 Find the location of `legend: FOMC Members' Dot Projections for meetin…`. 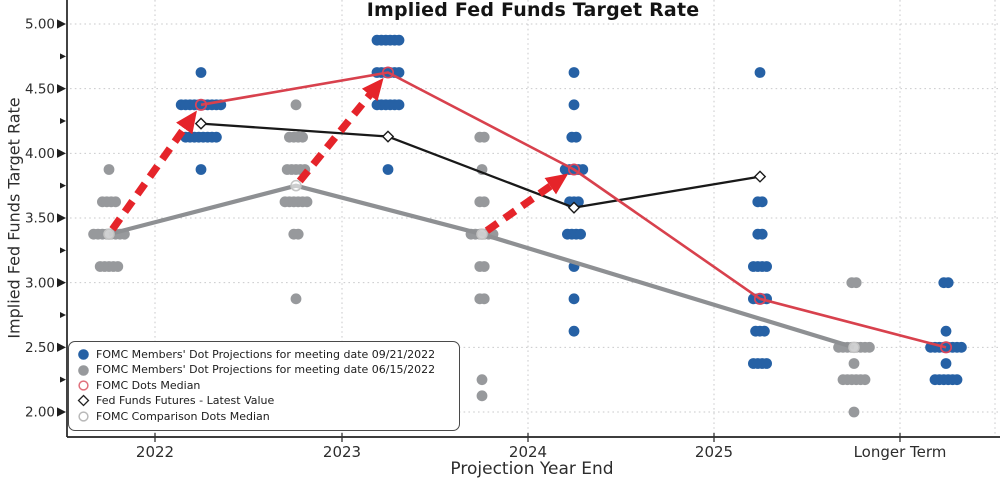

legend: FOMC Members' Dot Projections for meetin… is located at coordinates (264, 386).